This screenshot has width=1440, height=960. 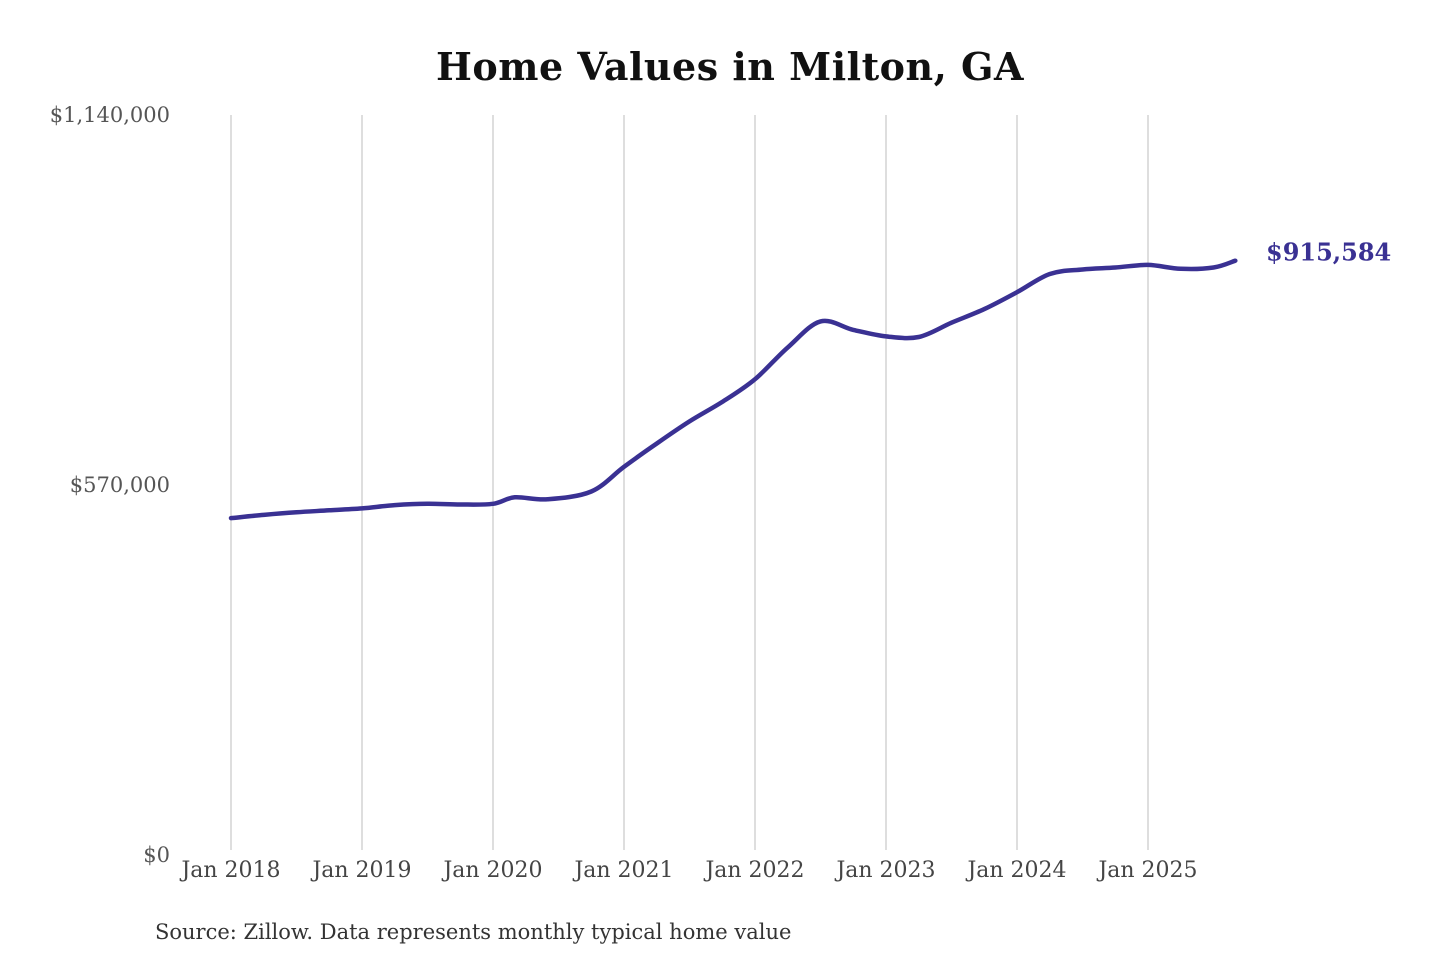 What do you see at coordinates (1329, 252) in the screenshot?
I see `current-value-label: $915,584` at bounding box center [1329, 252].